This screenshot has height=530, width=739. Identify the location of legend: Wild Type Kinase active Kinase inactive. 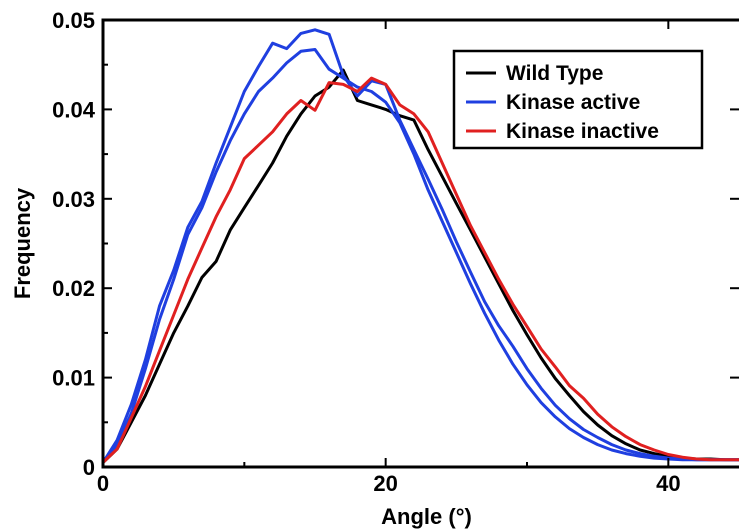
(578, 99).